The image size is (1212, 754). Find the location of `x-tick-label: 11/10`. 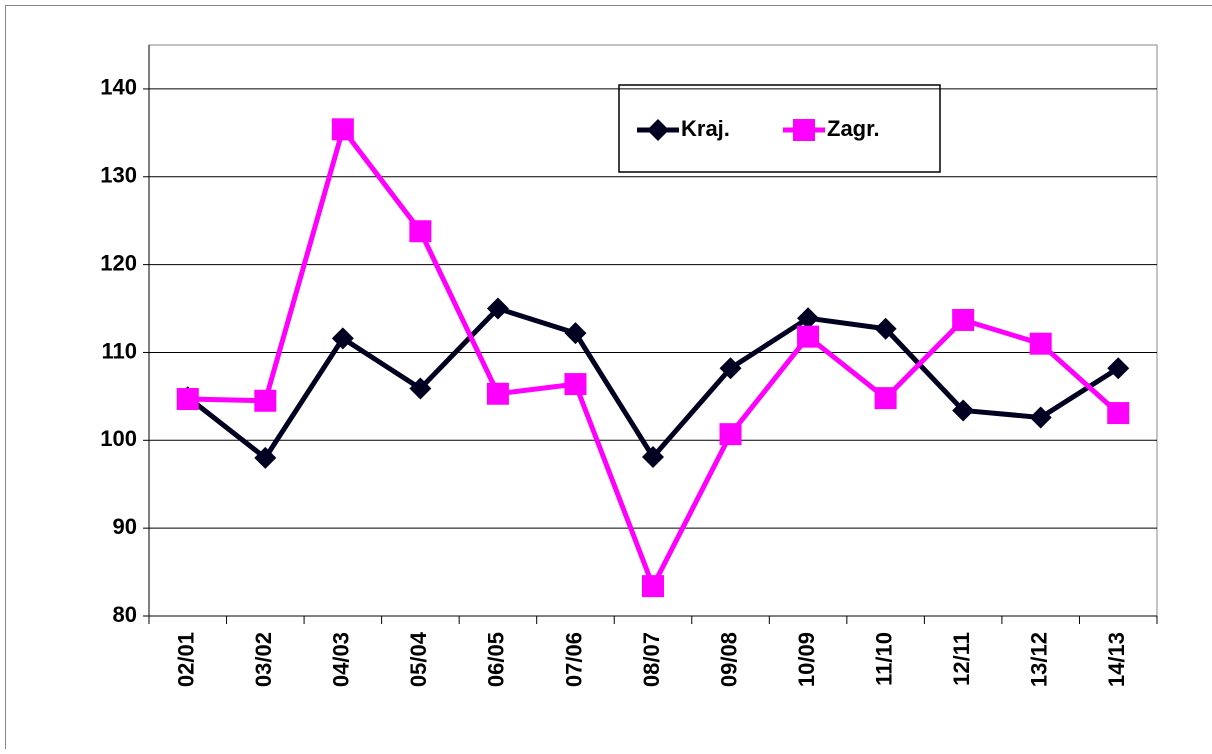

x-tick-label: 11/10 is located at coordinates (883, 659).